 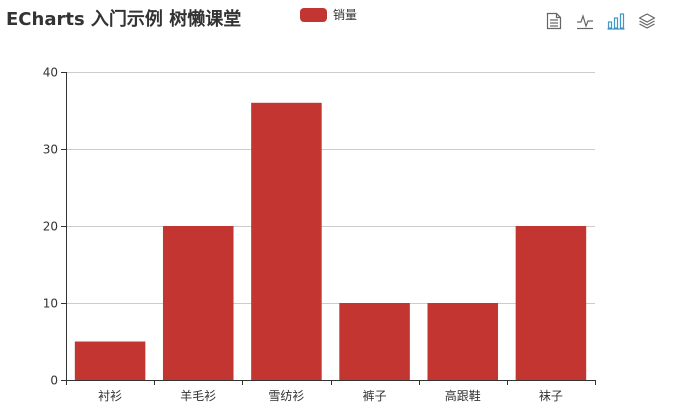 I want to click on x-tick-label: 袜子, so click(x=551, y=396).